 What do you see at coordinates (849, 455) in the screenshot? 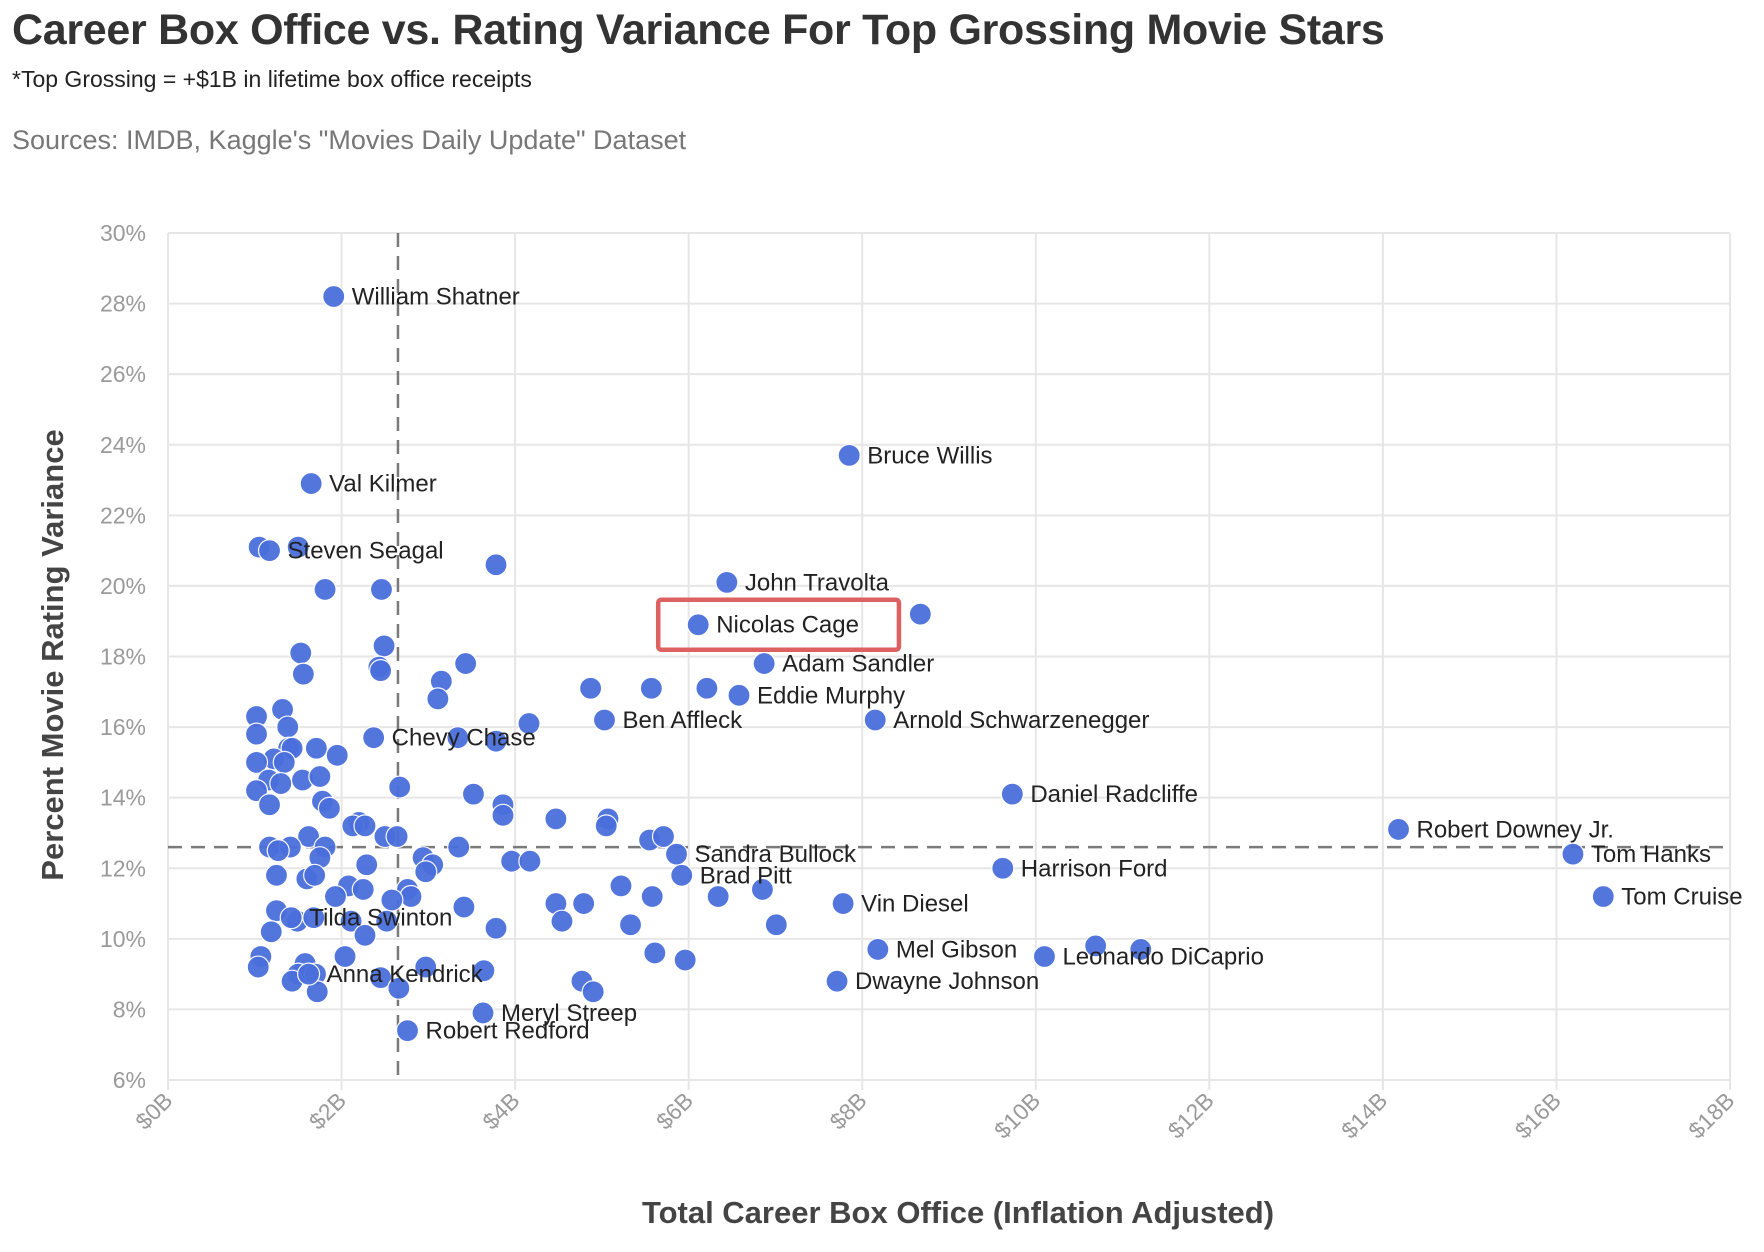
I see `data-point-bruce-willis` at bounding box center [849, 455].